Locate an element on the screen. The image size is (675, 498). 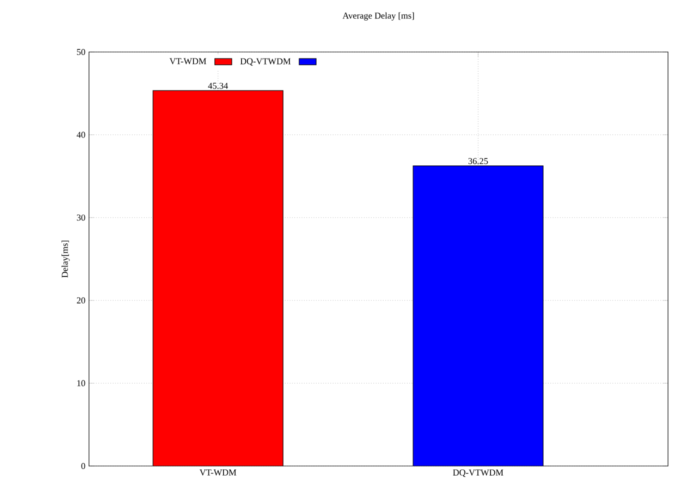
data-label: 45.34 is located at coordinates (218, 85).